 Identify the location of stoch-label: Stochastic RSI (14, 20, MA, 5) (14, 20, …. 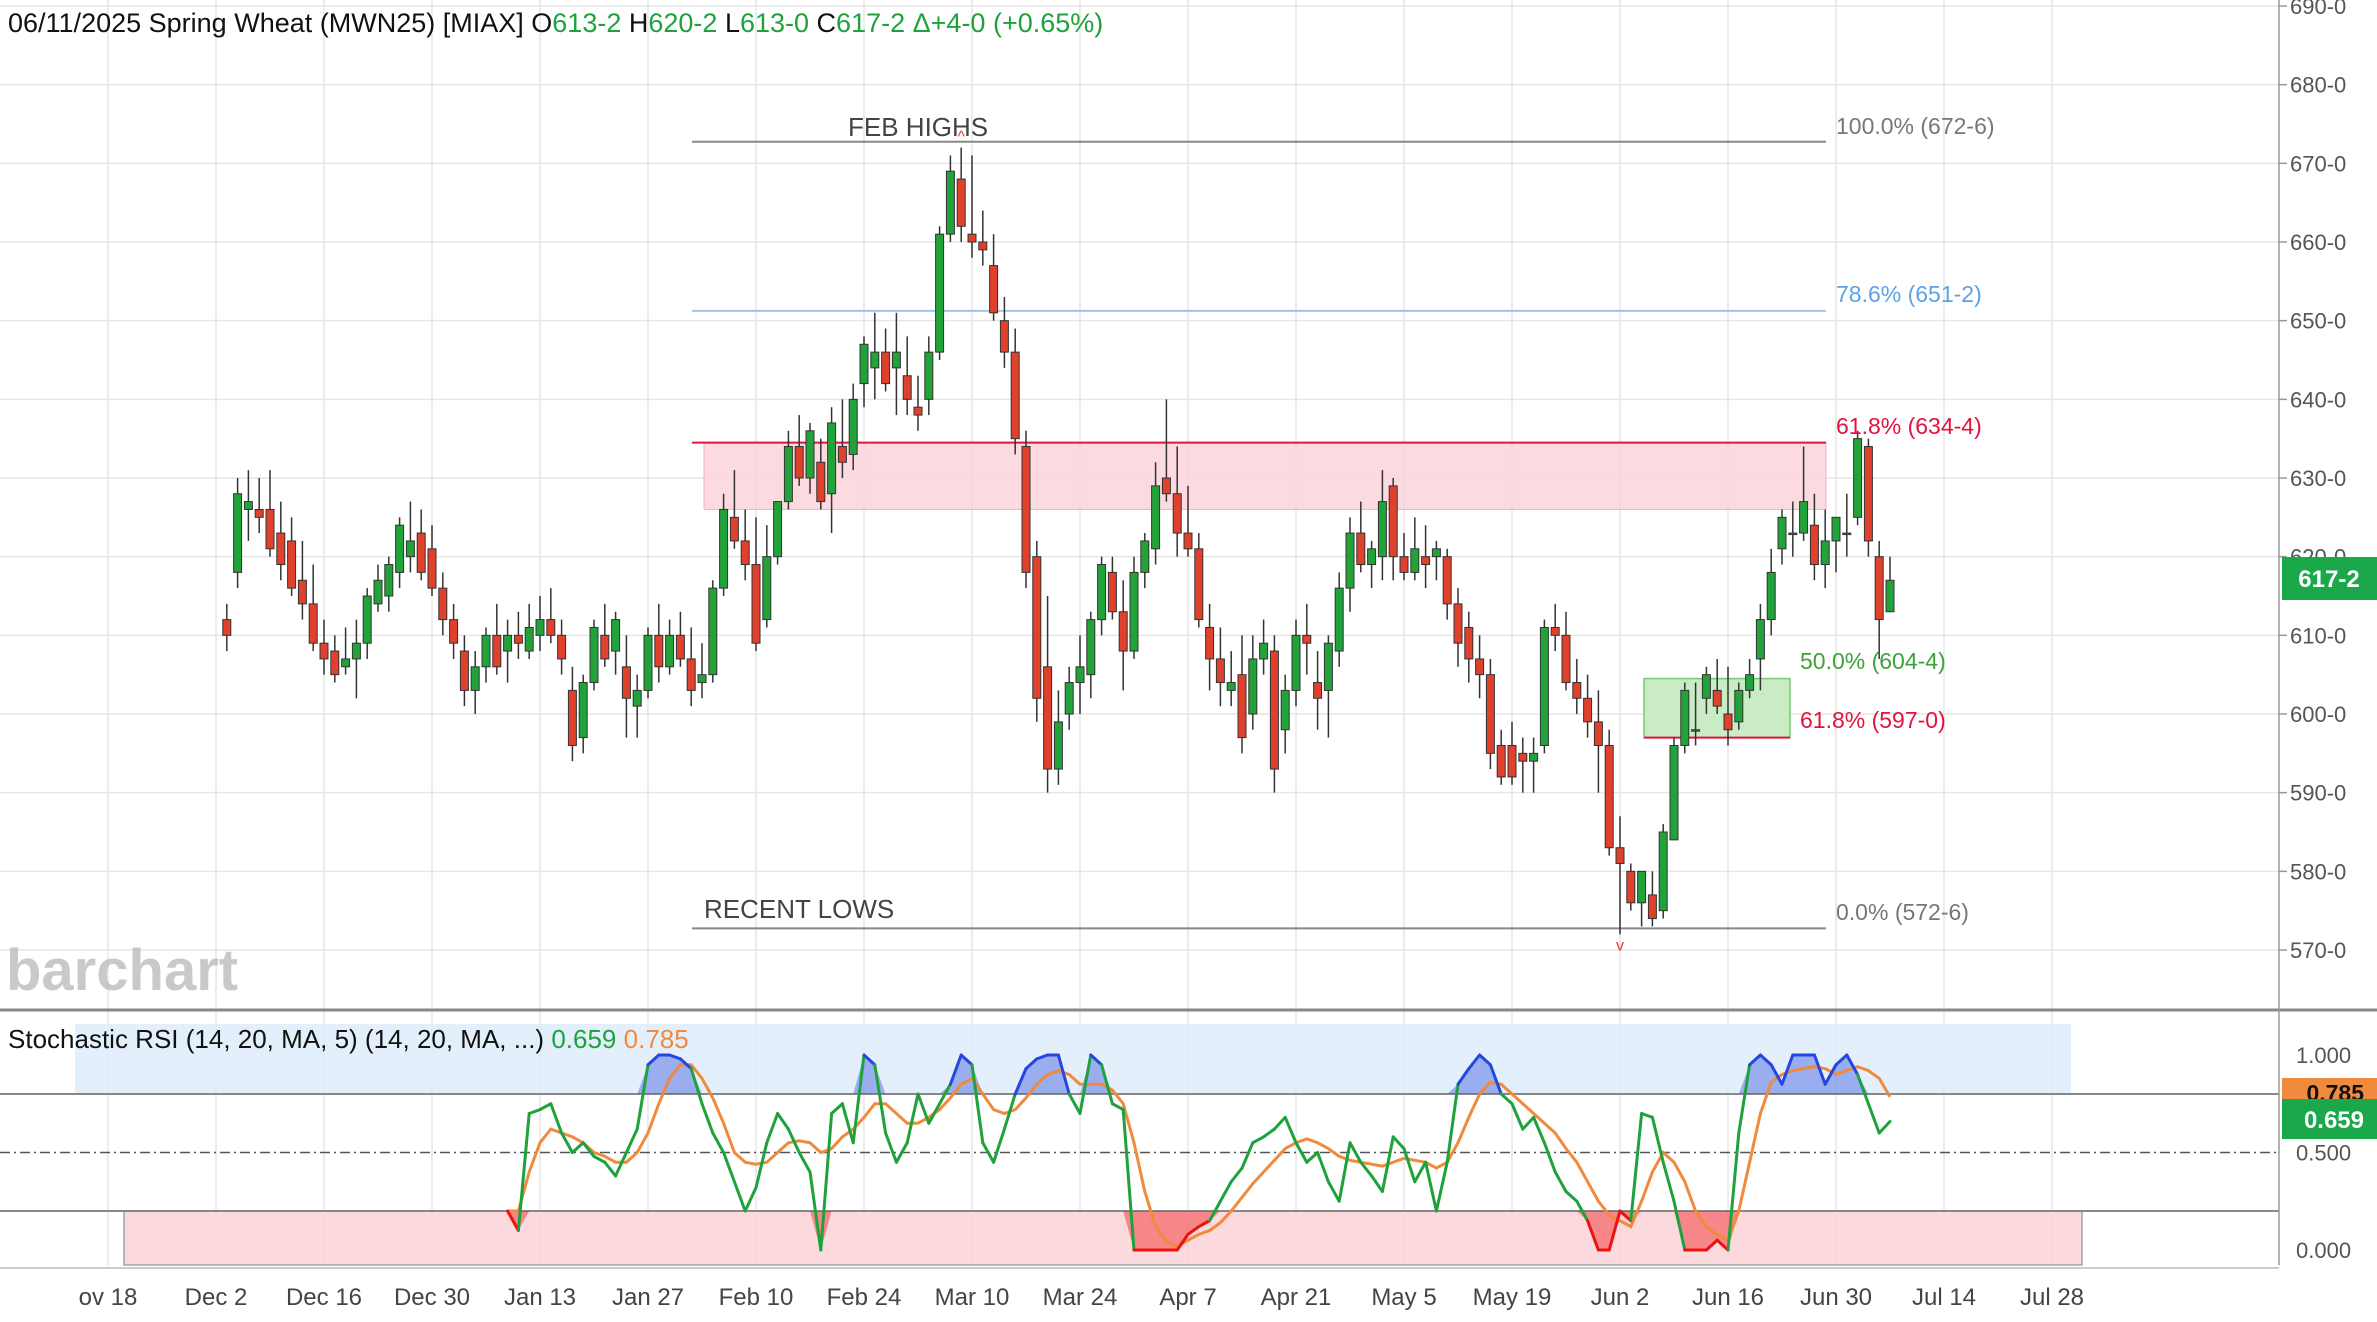
(276, 1039).